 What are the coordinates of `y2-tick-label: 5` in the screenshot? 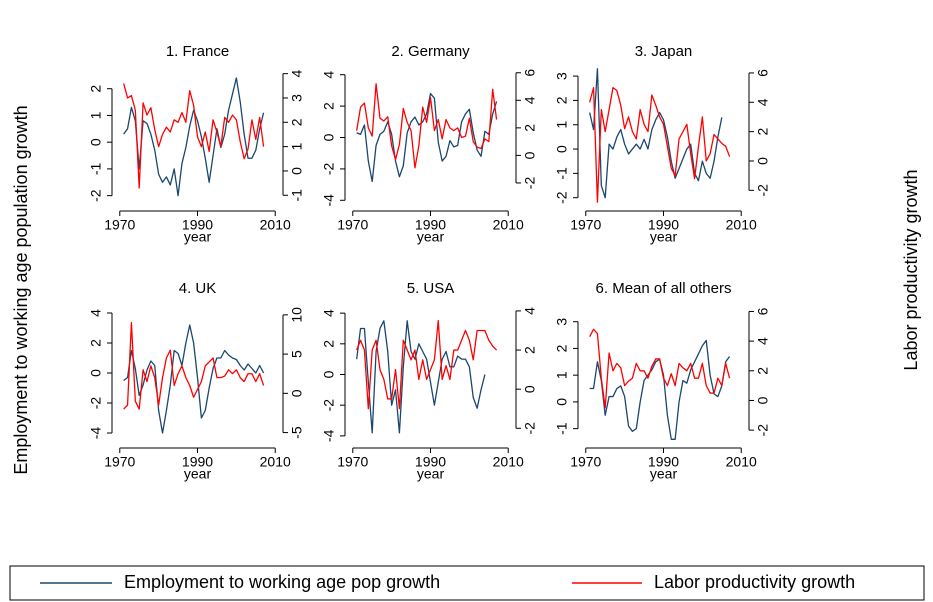 It's located at (297, 354).